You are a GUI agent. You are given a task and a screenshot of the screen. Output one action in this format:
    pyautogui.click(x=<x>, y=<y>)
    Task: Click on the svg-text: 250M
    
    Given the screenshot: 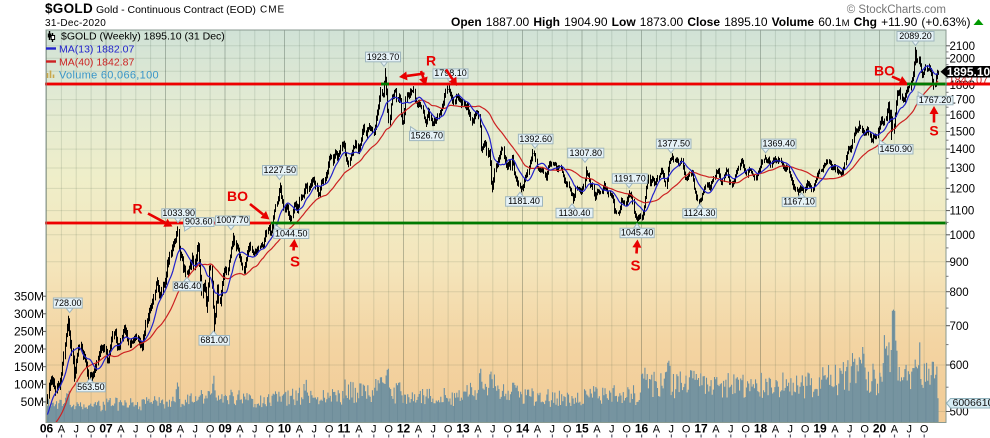 What is the action you would take?
    pyautogui.click(x=29, y=332)
    